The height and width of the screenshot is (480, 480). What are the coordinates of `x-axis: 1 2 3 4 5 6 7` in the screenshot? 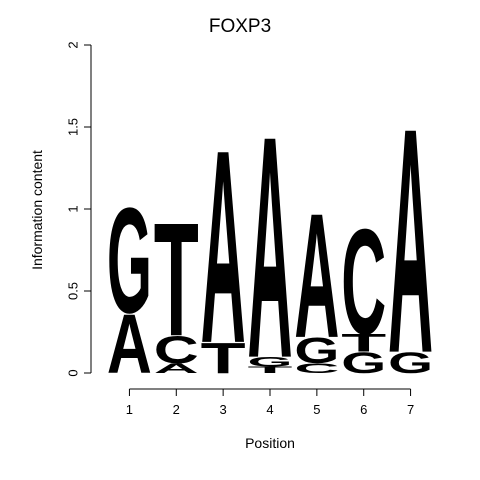 It's located at (270, 402).